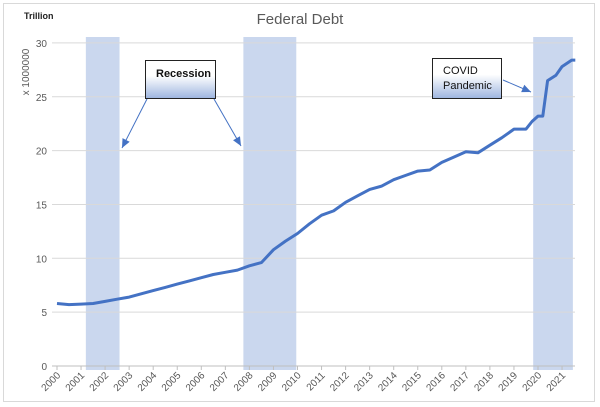 Image resolution: width=600 pixels, height=407 pixels. What do you see at coordinates (460, 71) in the screenshot?
I see `covid-callout-line1: COVID` at bounding box center [460, 71].